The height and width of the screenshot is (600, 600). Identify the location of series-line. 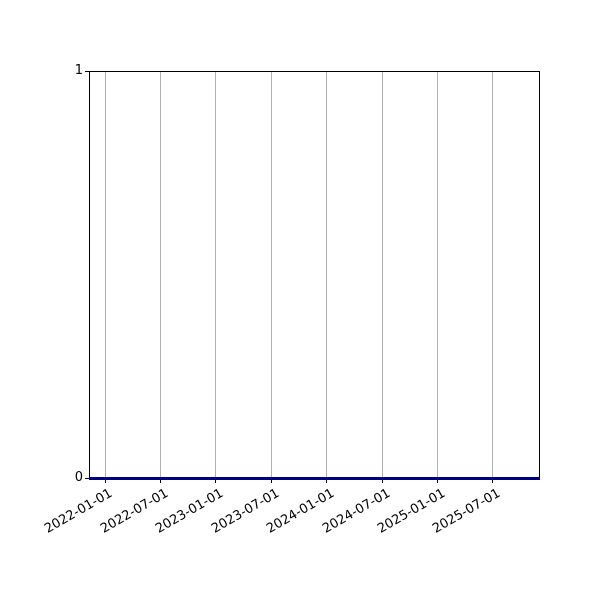
(314, 478).